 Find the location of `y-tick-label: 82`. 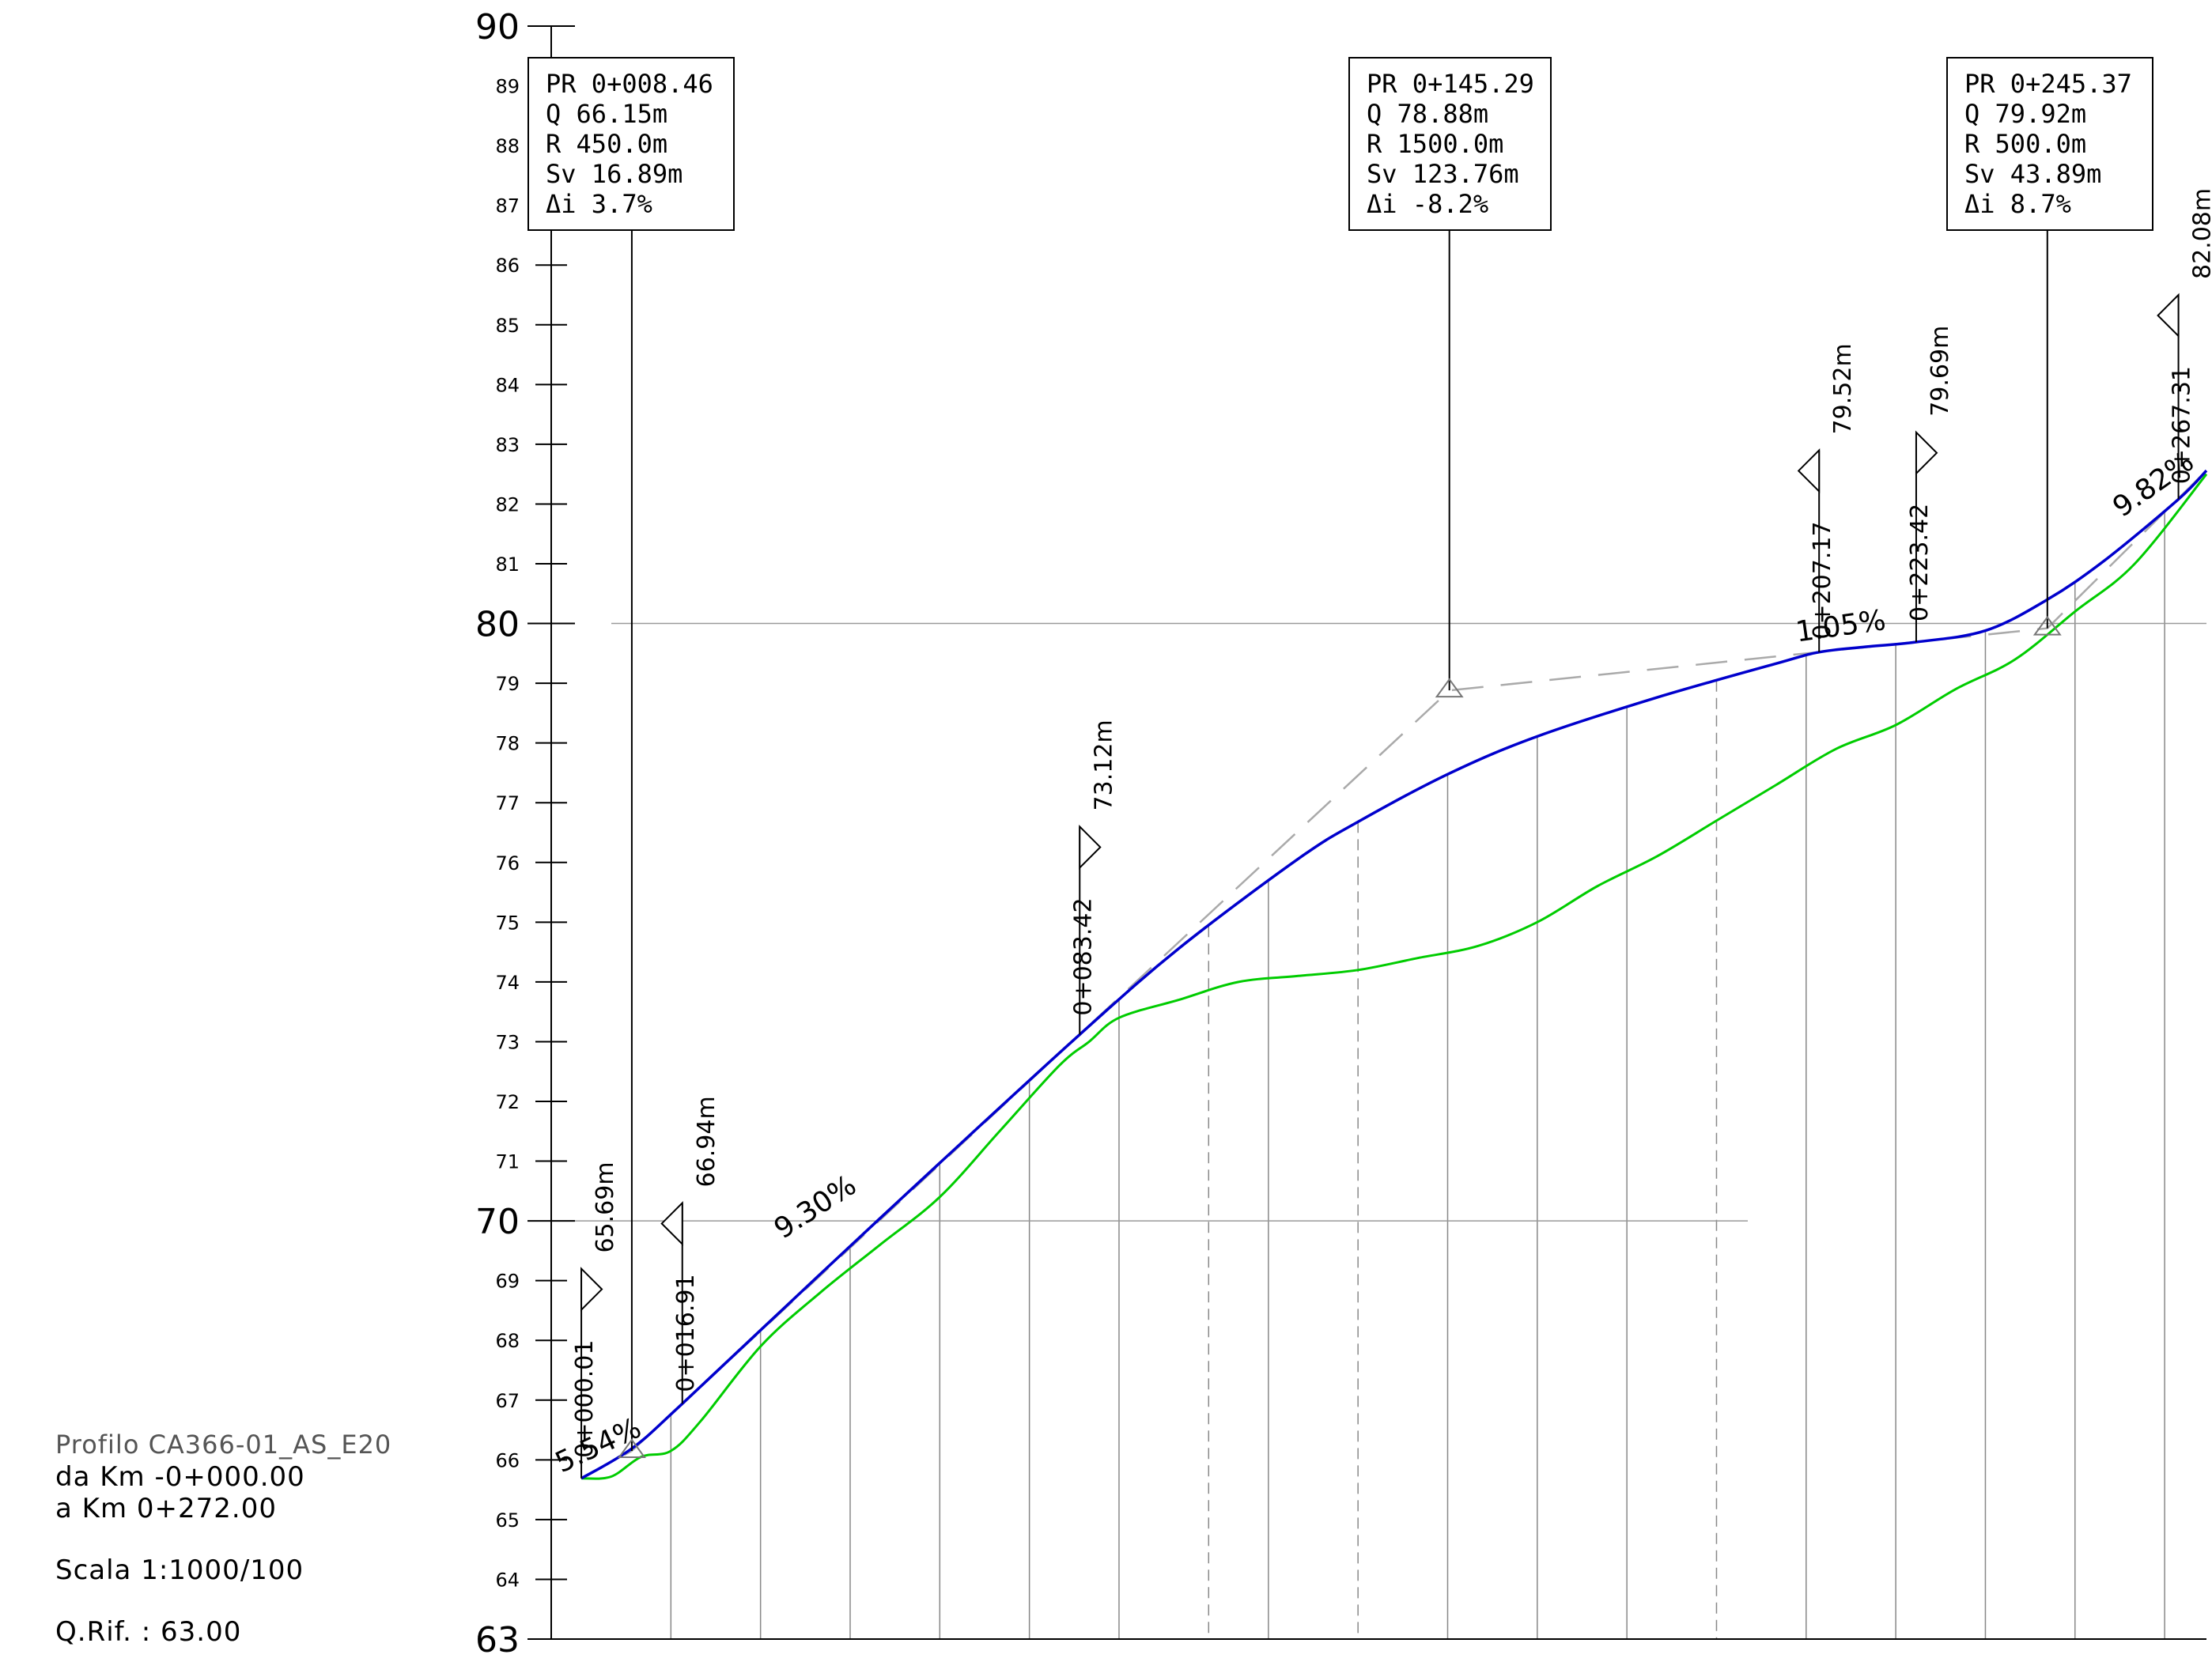

y-tick-label: 82 is located at coordinates (508, 504).